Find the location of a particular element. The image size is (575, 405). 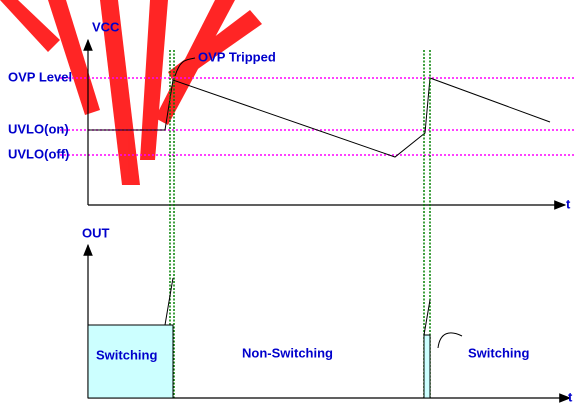

level-label: OVP Level is located at coordinates (40, 76).